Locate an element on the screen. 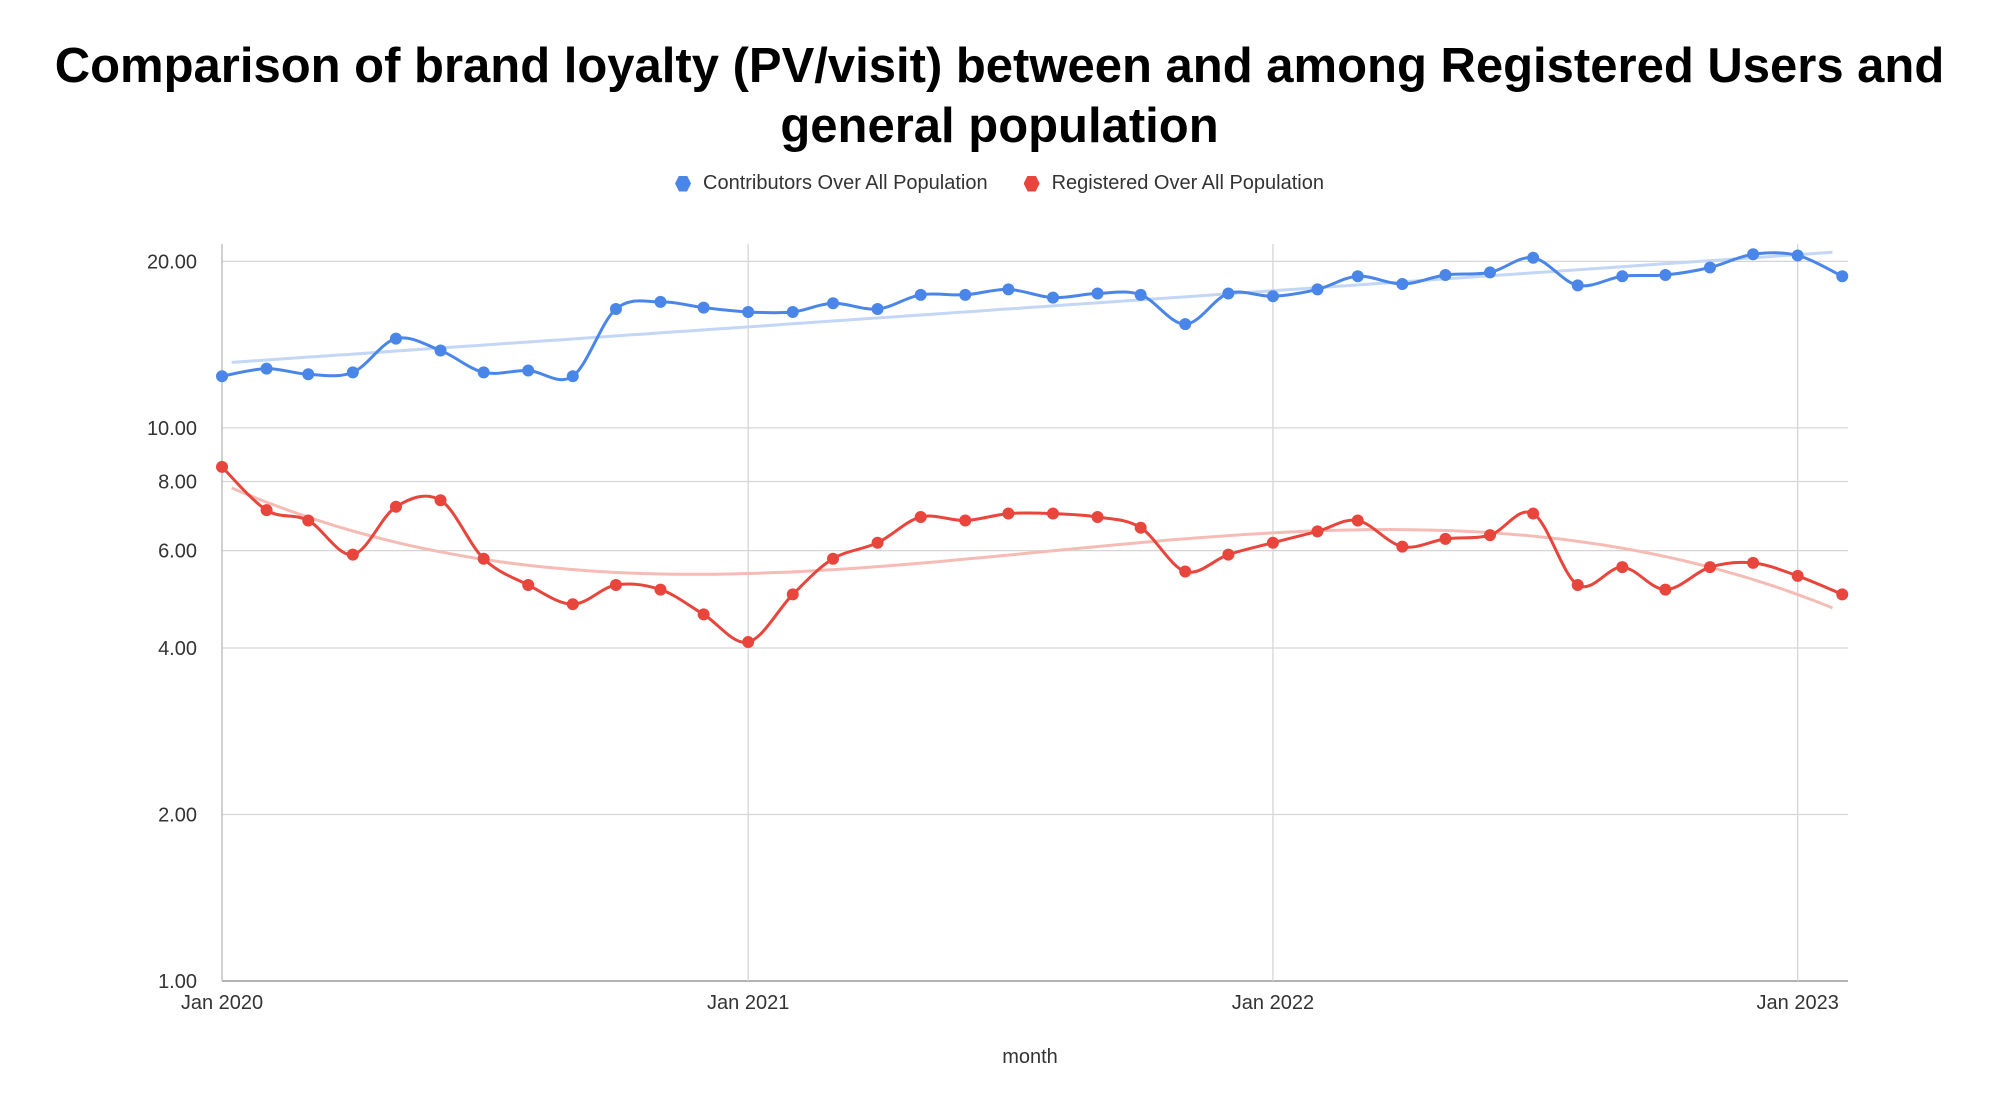 This screenshot has height=1120, width=1999. legend-marker-registered is located at coordinates (1031, 183).